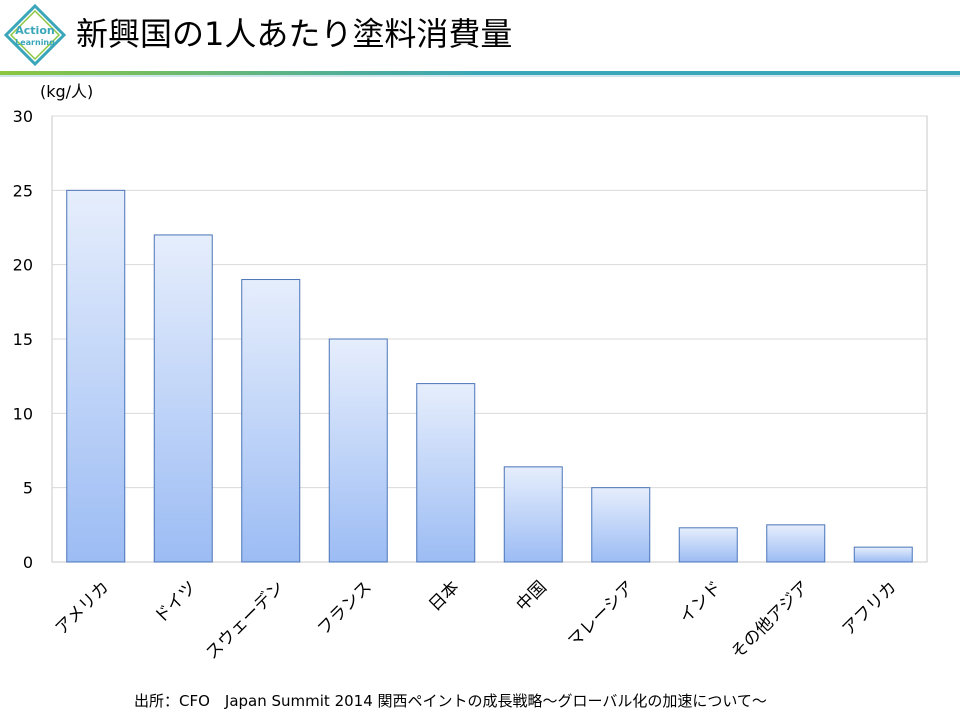  I want to click on x-tick-label: 日本, so click(444, 596).